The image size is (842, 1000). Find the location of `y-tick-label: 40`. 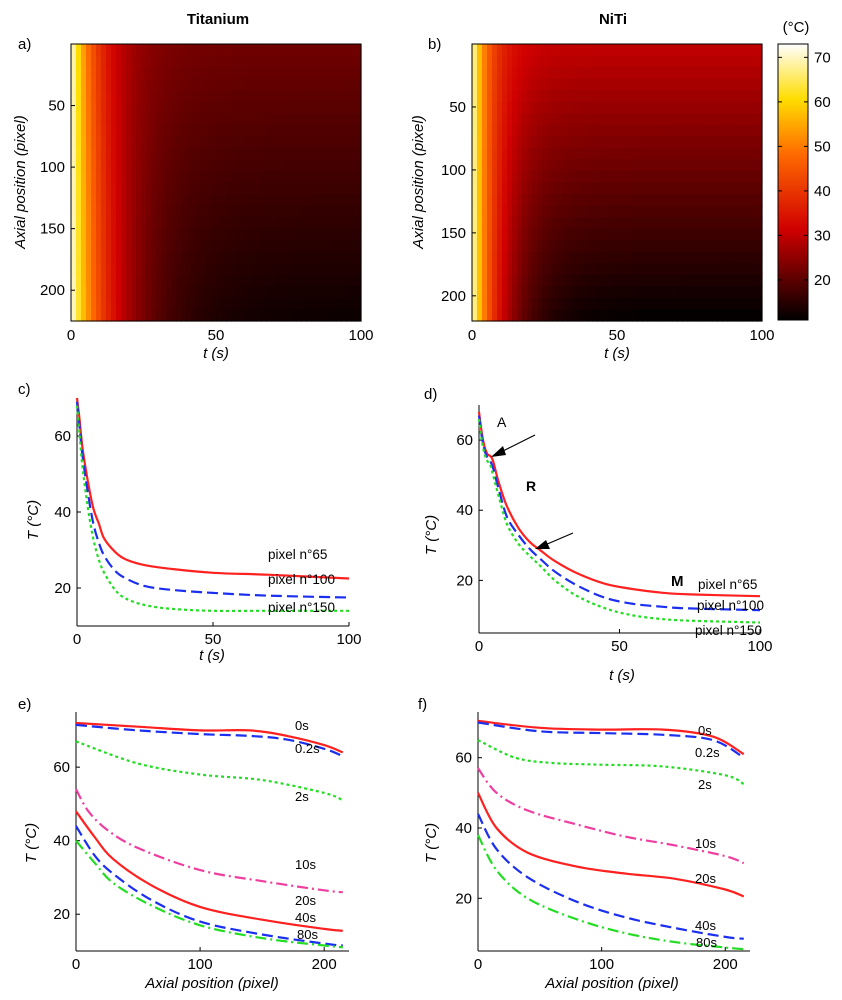

y-tick-label: 40 is located at coordinates (61, 841).